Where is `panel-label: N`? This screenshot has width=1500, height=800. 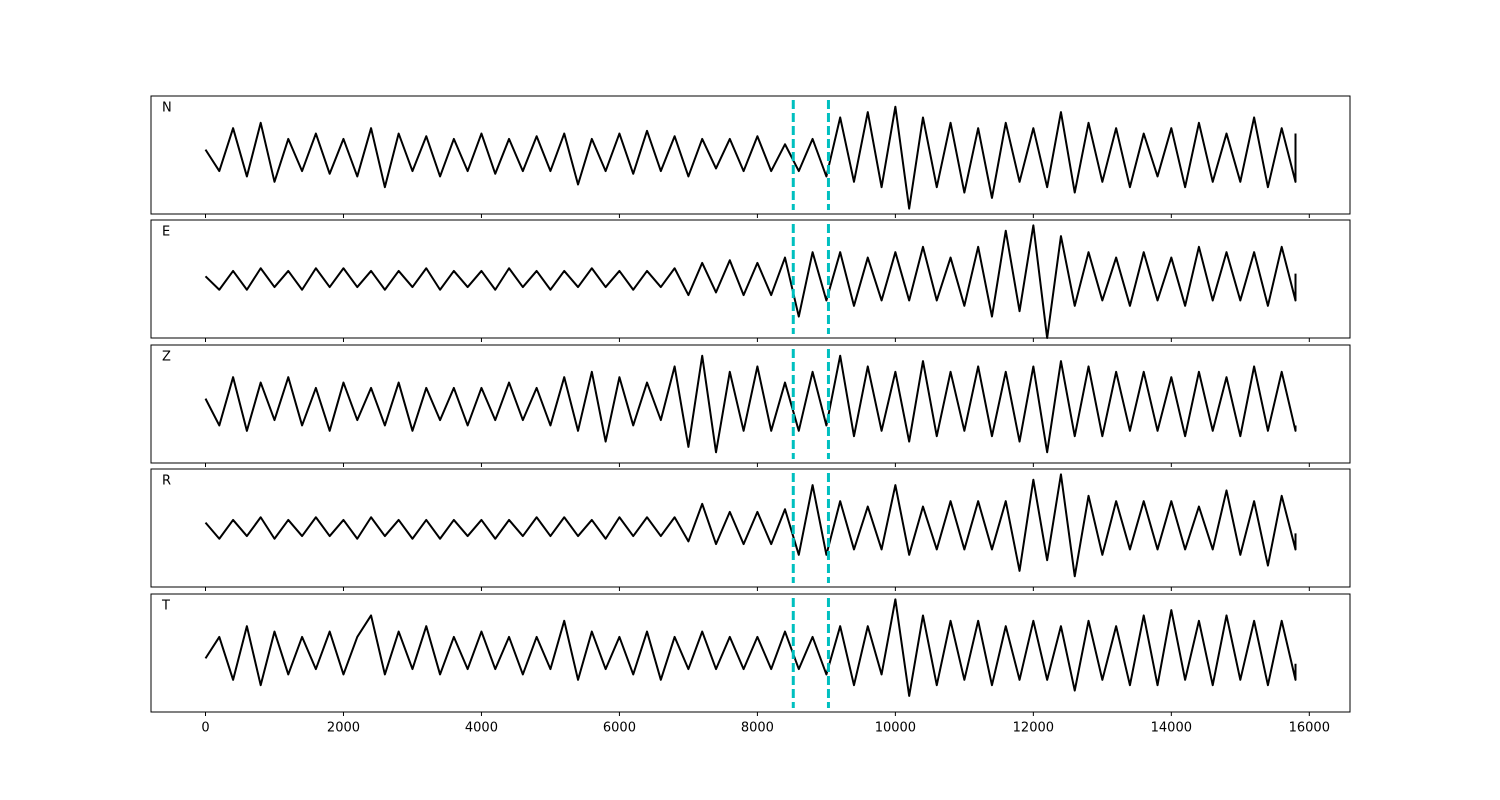 panel-label: N is located at coordinates (167, 108).